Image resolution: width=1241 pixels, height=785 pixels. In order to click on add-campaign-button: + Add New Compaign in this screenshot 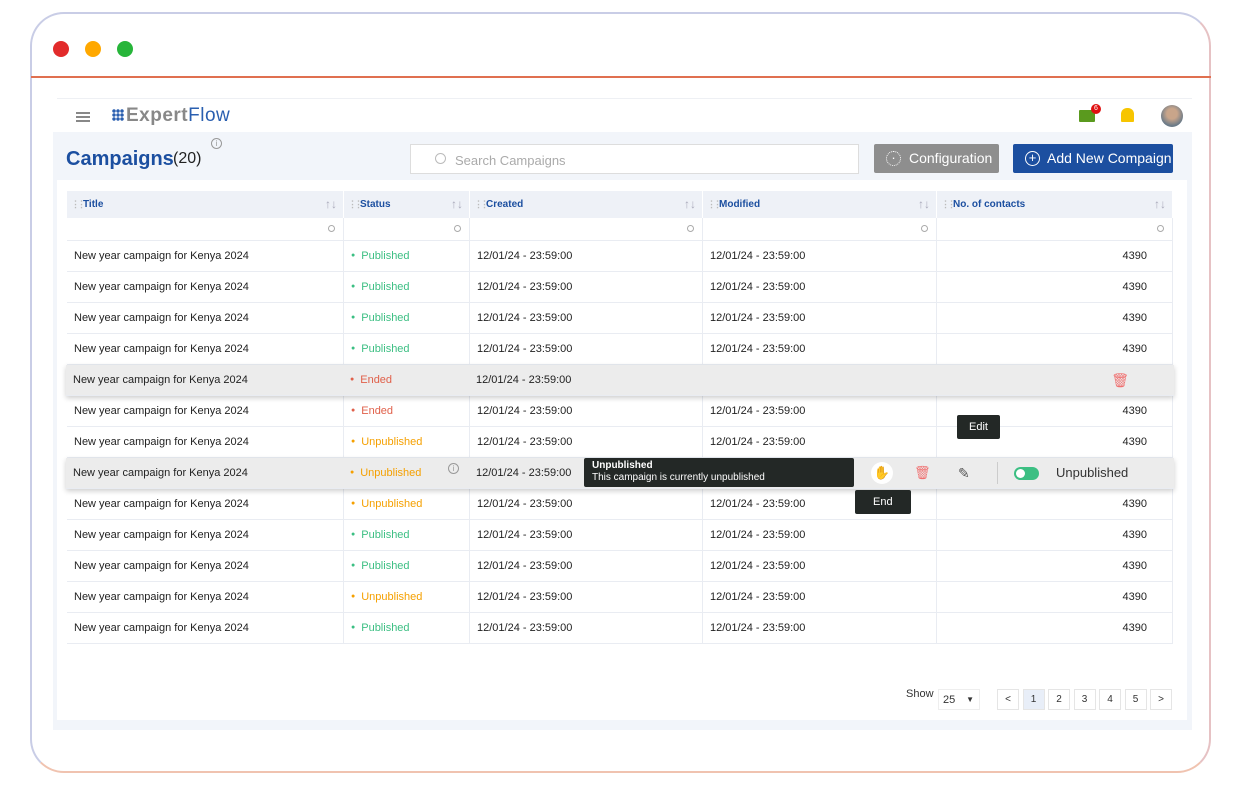, I will do `click(1093, 158)`.